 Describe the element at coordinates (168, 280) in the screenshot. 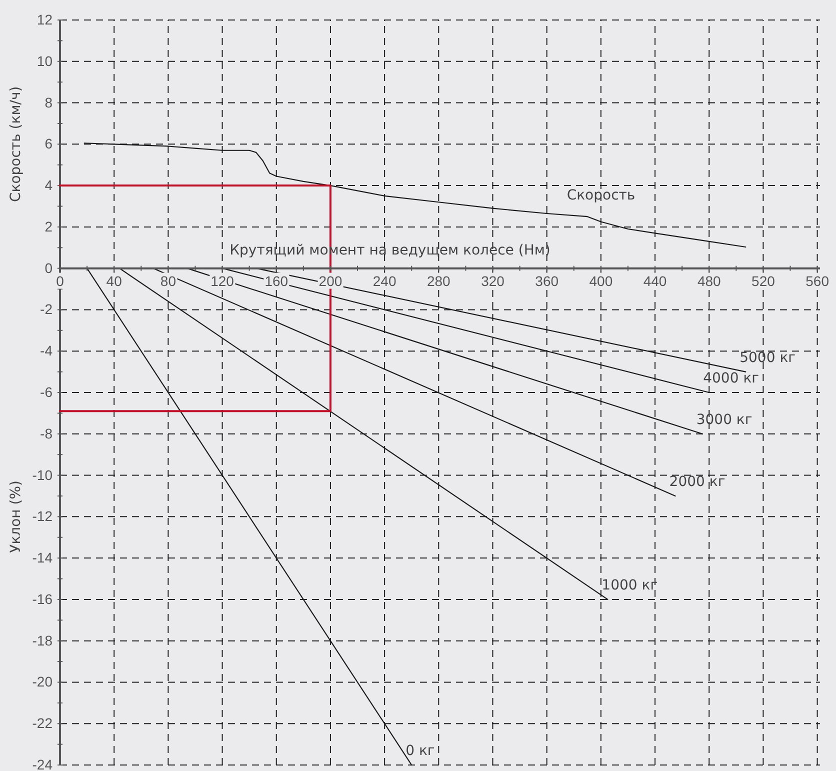

I see `x-tick-label: 80` at that location.